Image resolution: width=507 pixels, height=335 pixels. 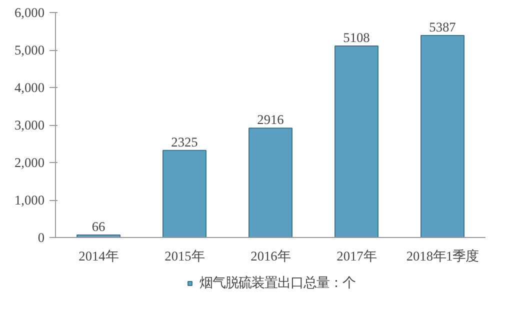 I want to click on data-label: 2916, so click(x=270, y=120).